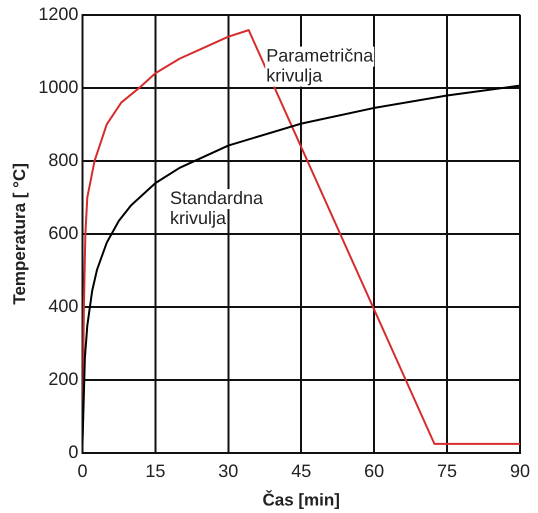 This screenshot has width=538, height=513. Describe the element at coordinates (63, 232) in the screenshot. I see `y-tick-label: 600` at that location.